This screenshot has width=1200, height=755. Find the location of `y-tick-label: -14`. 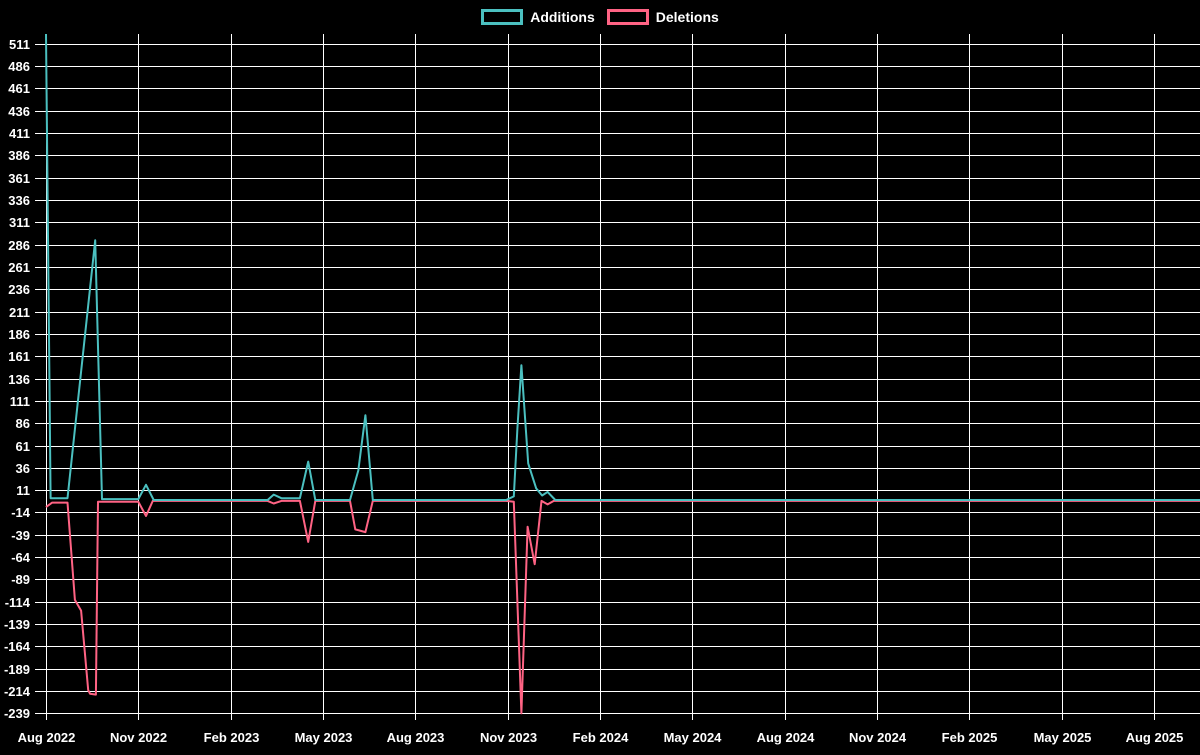

y-tick-label: -14 is located at coordinates (21, 512).